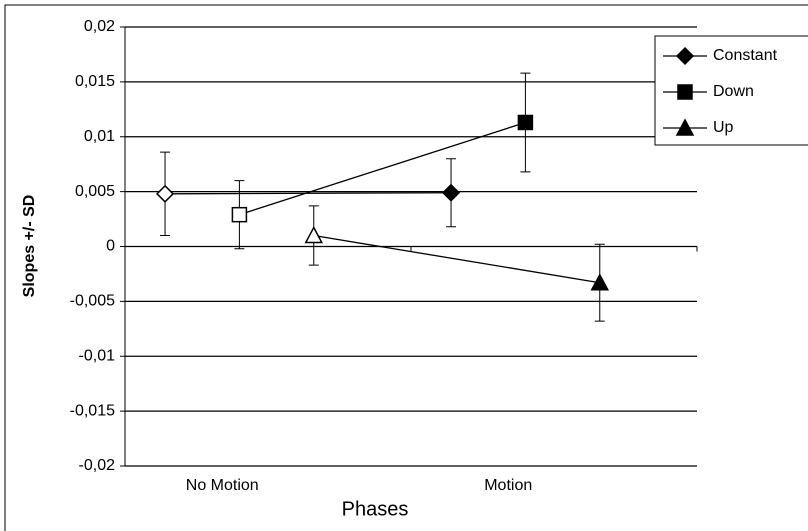 This screenshot has width=808, height=531. I want to click on y-tick-label: -0,015, so click(92, 410).